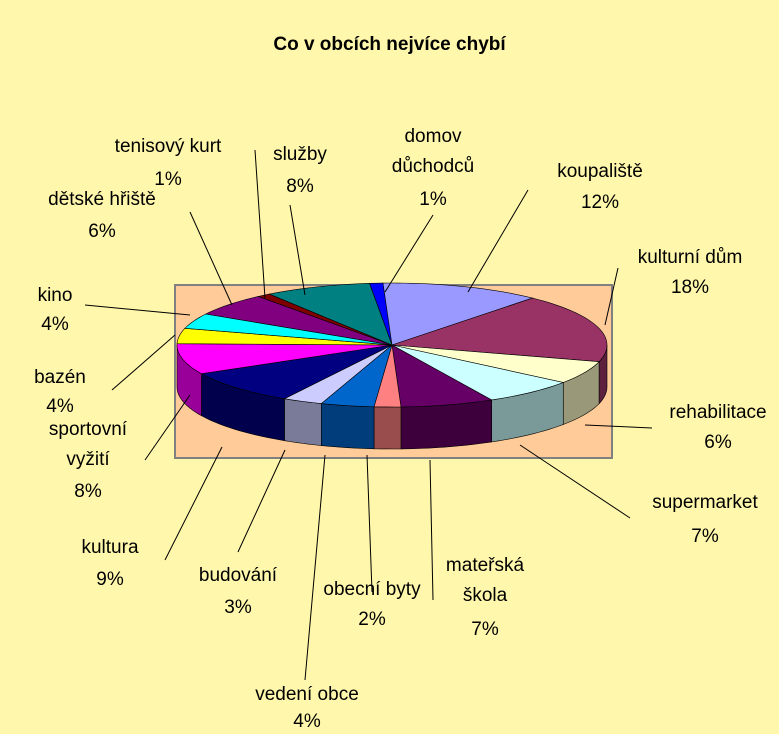 The image size is (779, 734). Describe the element at coordinates (690, 257) in the screenshot. I see `category-label: kulturní dům` at that location.